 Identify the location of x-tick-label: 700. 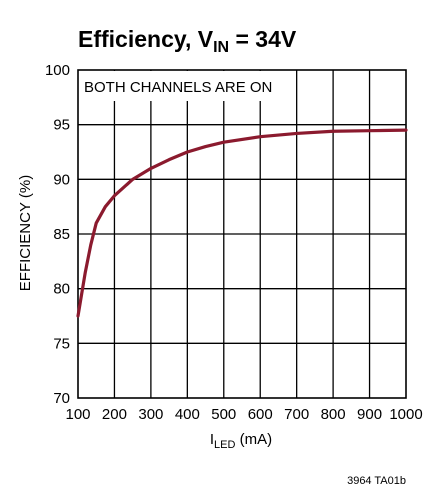
(296, 414).